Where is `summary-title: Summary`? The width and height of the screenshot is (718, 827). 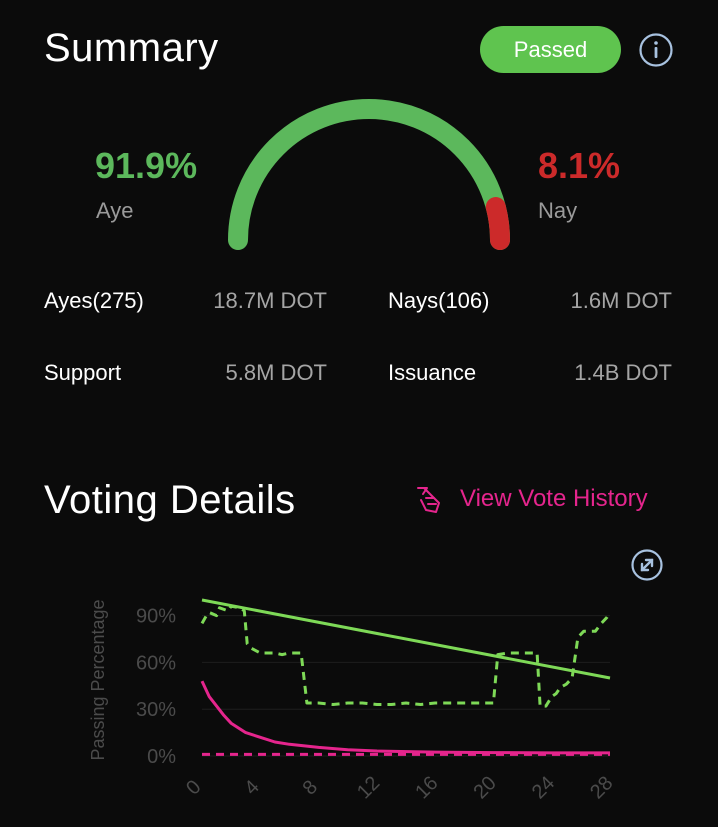
summary-title: Summary is located at coordinates (131, 48).